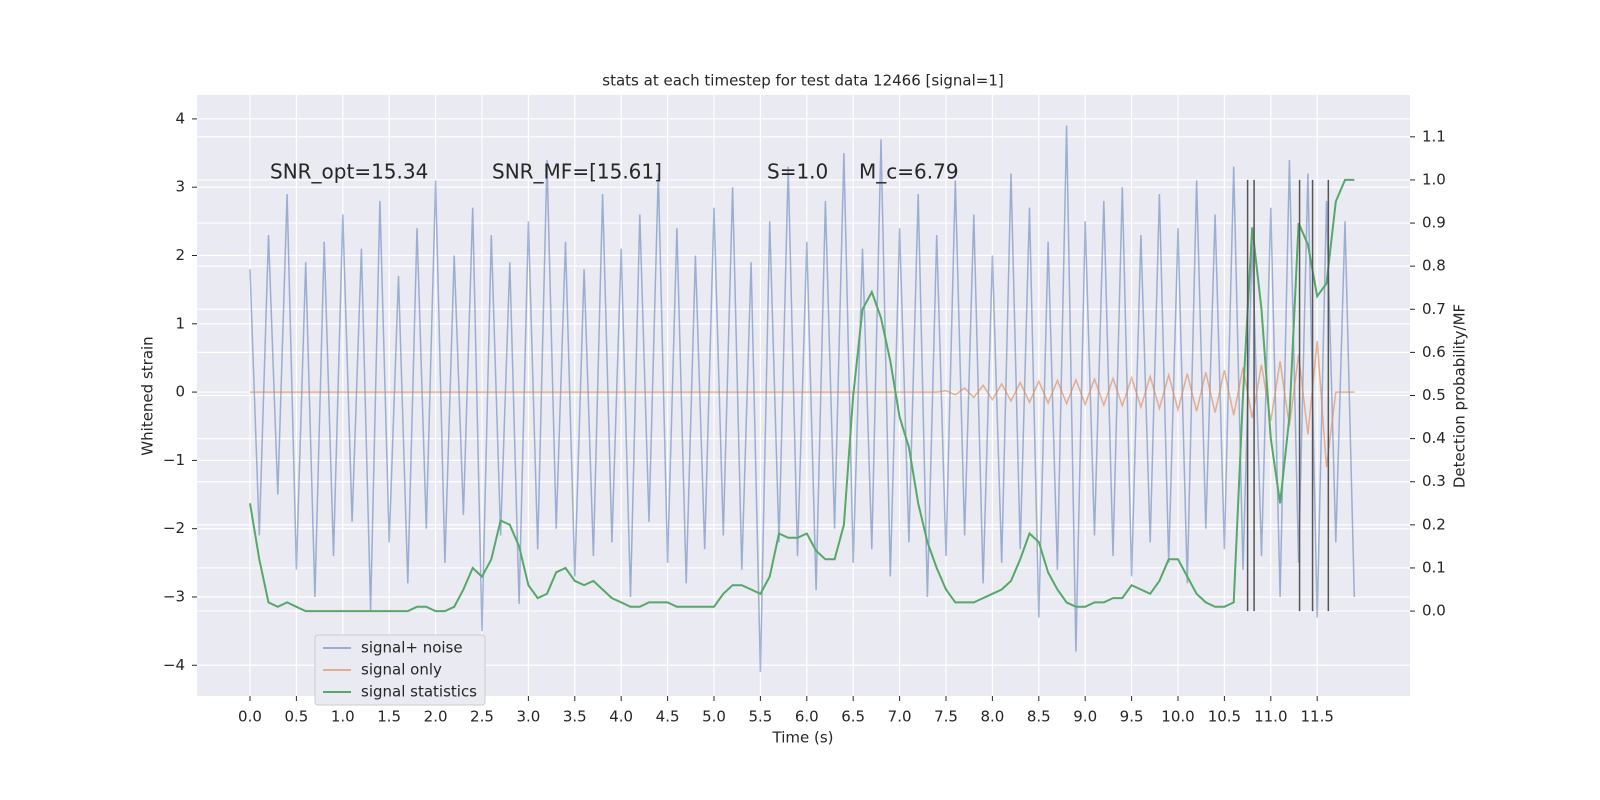  I want to click on y2-tick-label: 1.1, so click(1434, 136).